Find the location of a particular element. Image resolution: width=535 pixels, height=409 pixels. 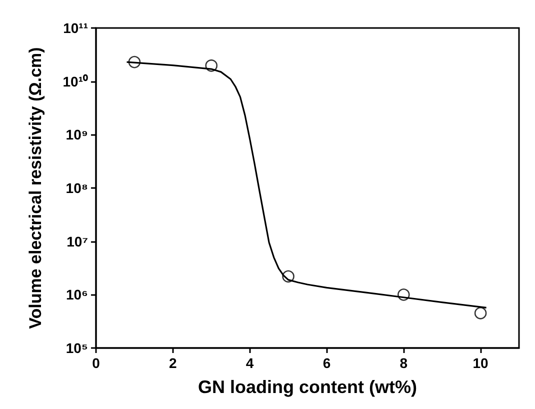

y-tick-label: 10⁶ is located at coordinates (77, 294).